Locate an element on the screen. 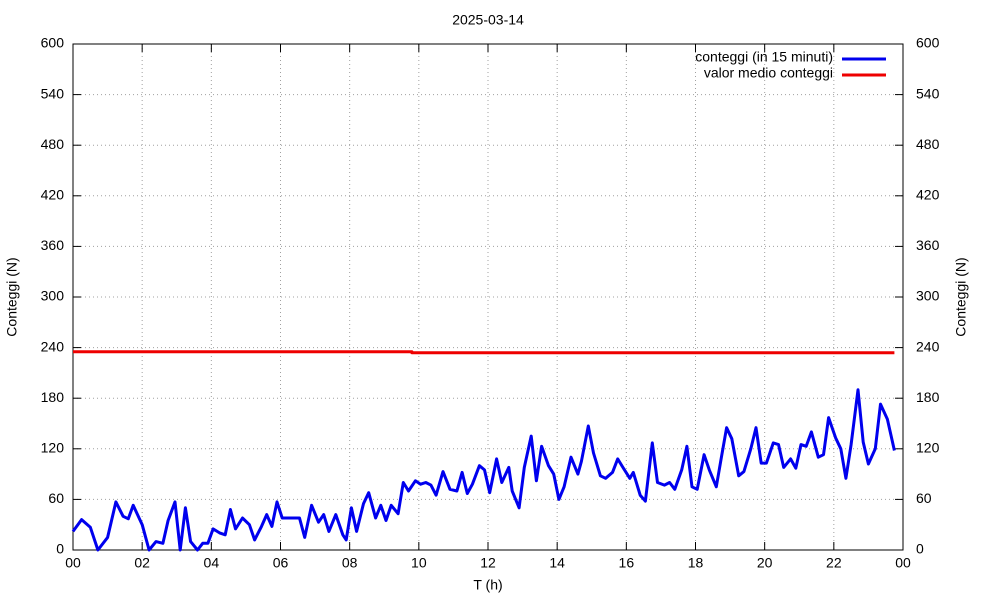 The width and height of the screenshot is (1000, 605). x-tick-label: 02 is located at coordinates (142, 563).